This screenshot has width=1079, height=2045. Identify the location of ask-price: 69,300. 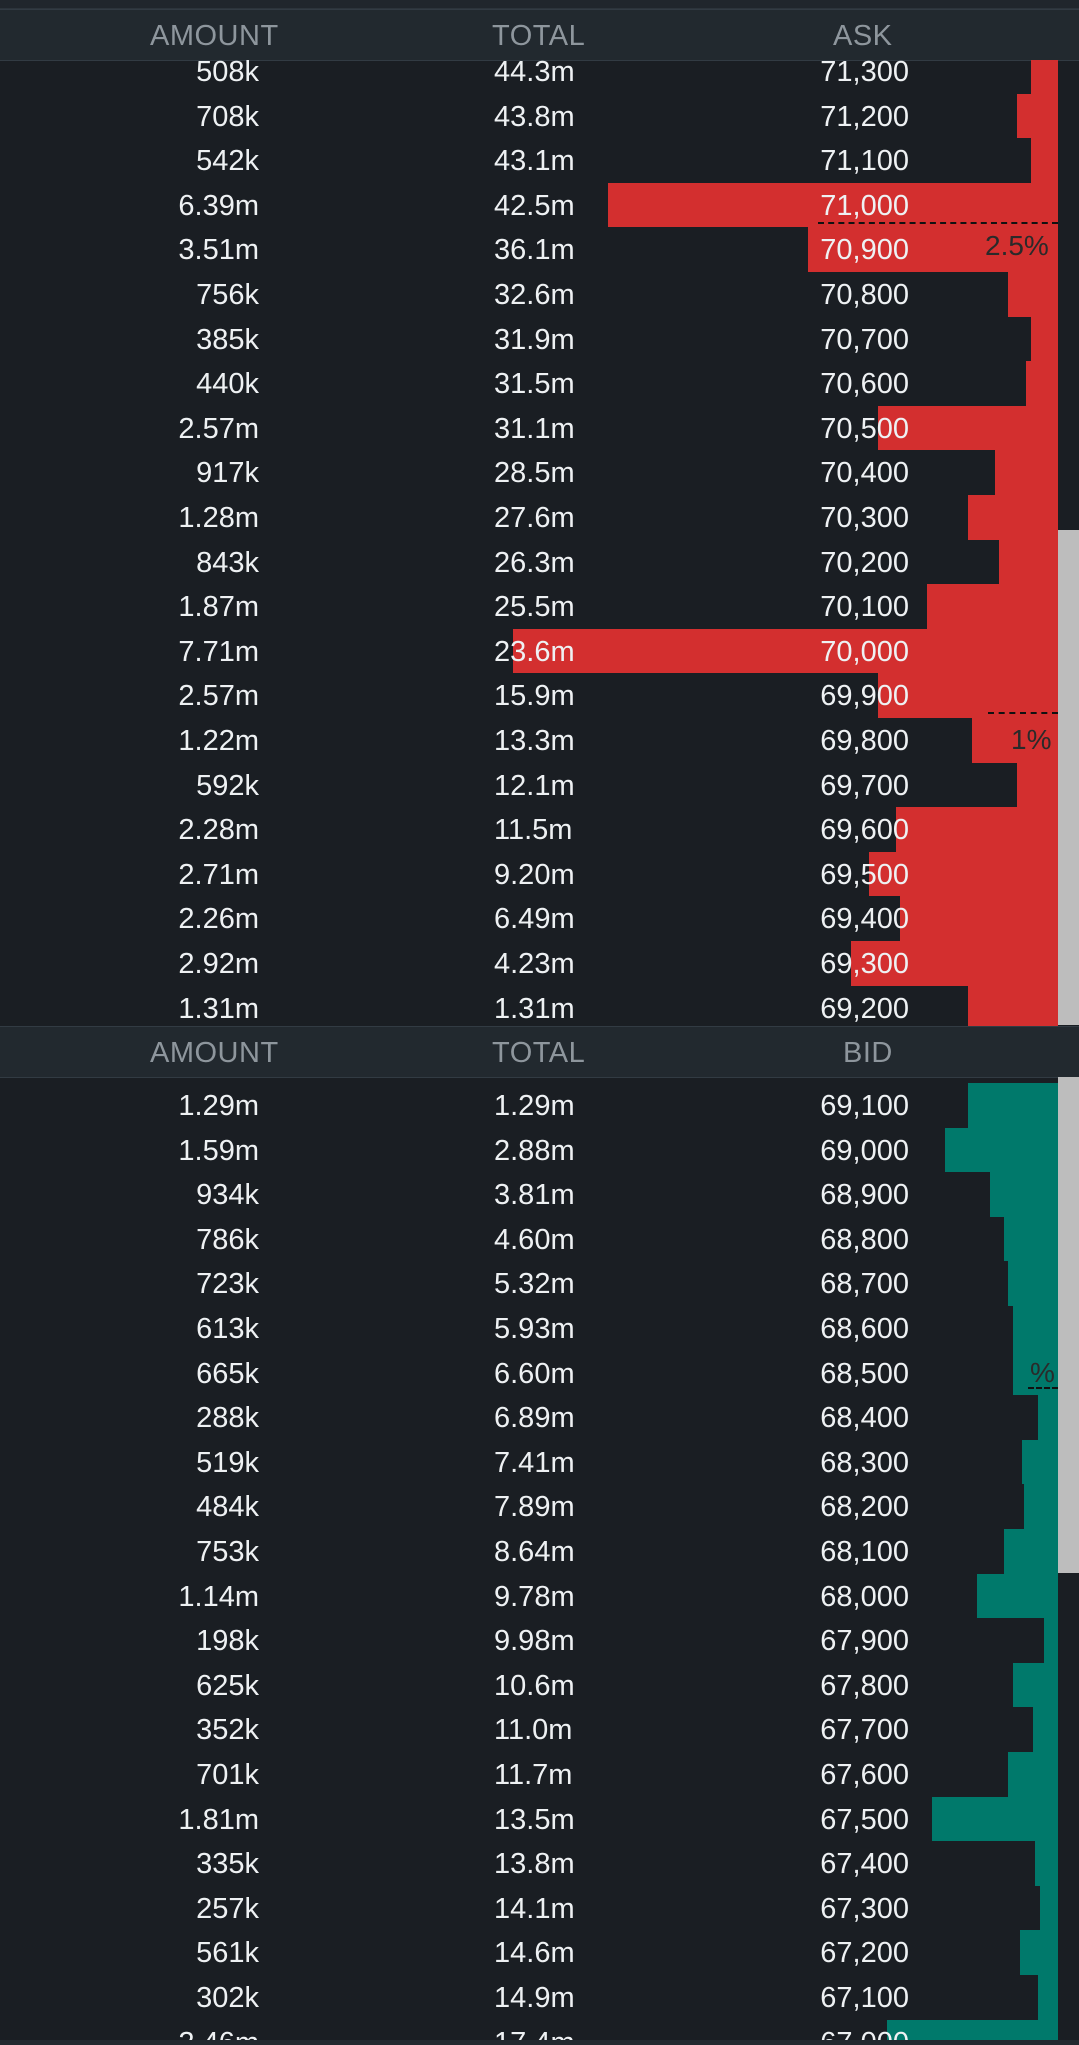
(864, 964).